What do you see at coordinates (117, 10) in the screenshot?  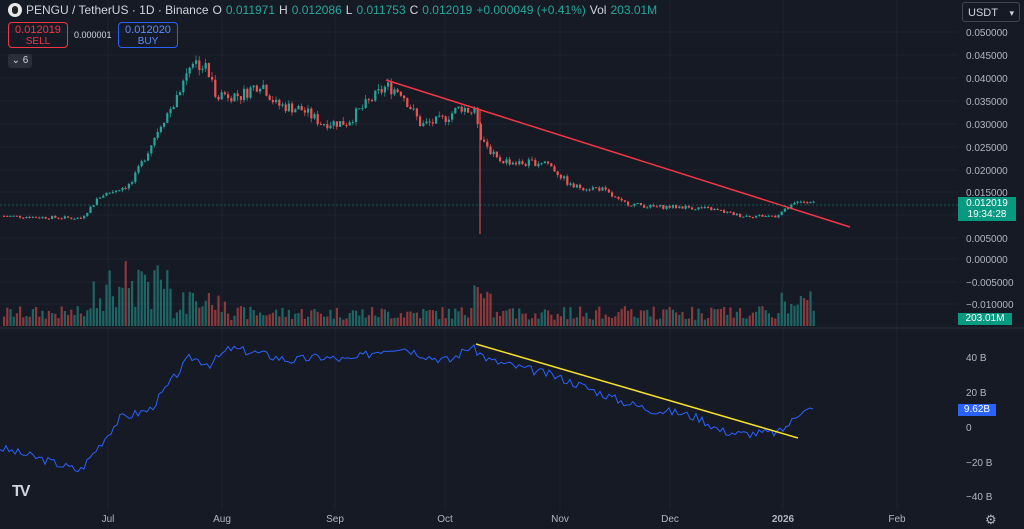 I see `symbol-title: PENGU / TetherUS · 1D · Binance` at bounding box center [117, 10].